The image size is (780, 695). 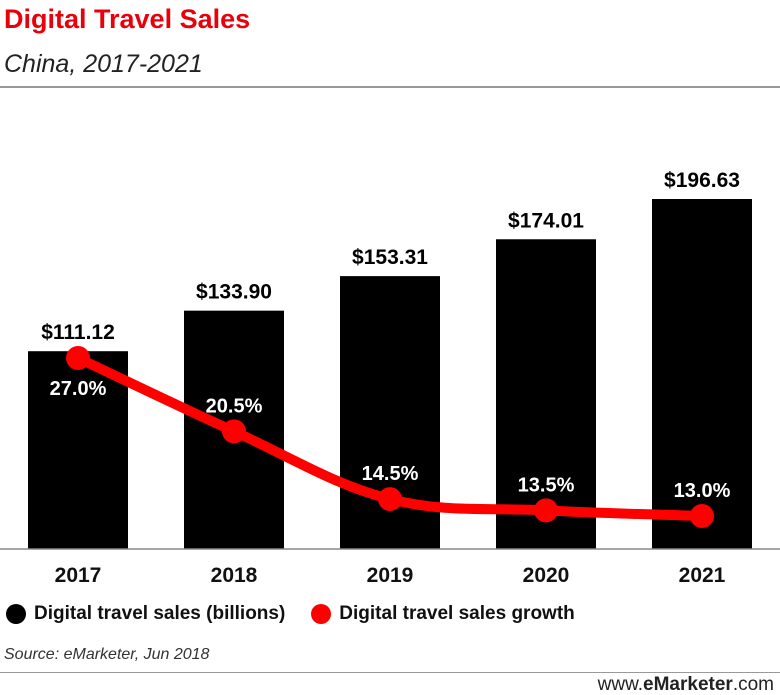 I want to click on bar-value-label-2018: $133.90, so click(x=234, y=292).